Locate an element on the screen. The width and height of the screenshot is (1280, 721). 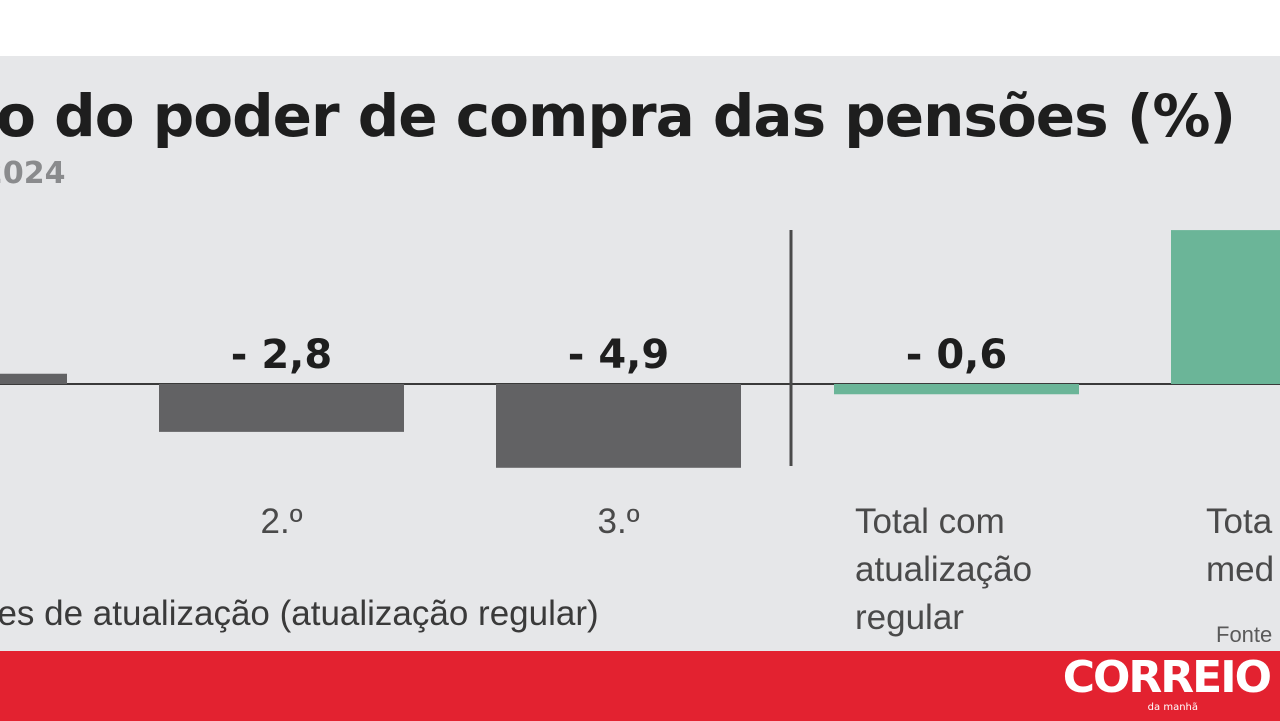
category-label-total-regular: Total com atualização regular is located at coordinates (944, 569).